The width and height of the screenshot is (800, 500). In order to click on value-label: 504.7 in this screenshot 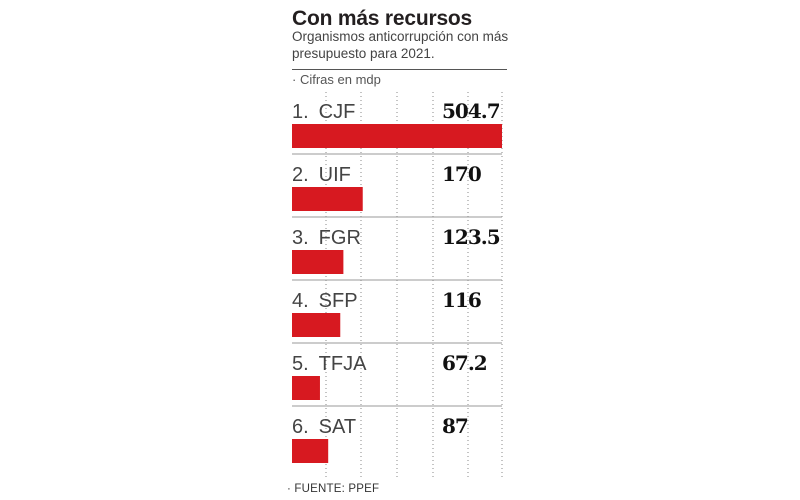, I will do `click(471, 111)`.